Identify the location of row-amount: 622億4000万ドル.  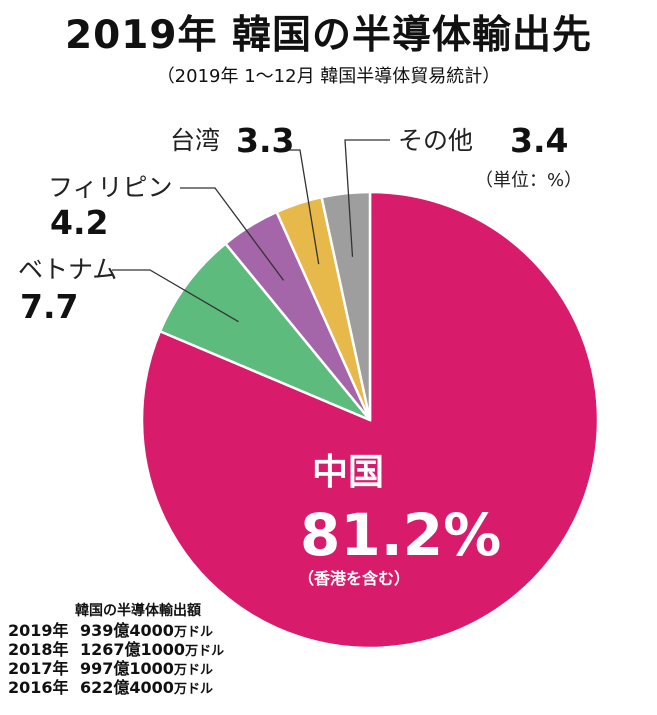
(174, 687).